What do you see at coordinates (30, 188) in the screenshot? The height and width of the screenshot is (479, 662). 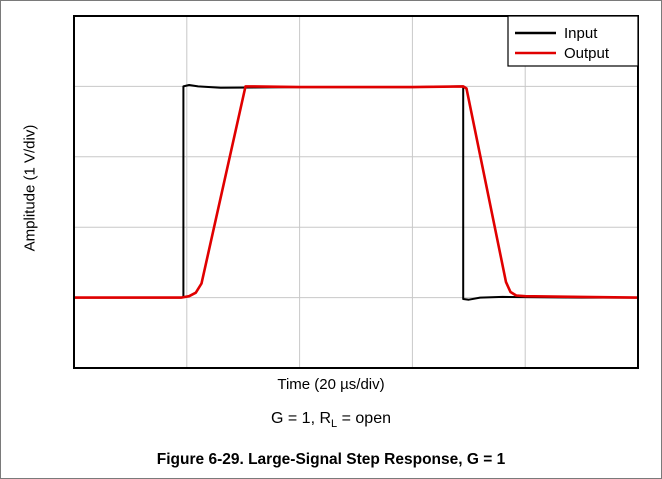 I see `y-axis-label: Amplitude (1 V/div)` at bounding box center [30, 188].